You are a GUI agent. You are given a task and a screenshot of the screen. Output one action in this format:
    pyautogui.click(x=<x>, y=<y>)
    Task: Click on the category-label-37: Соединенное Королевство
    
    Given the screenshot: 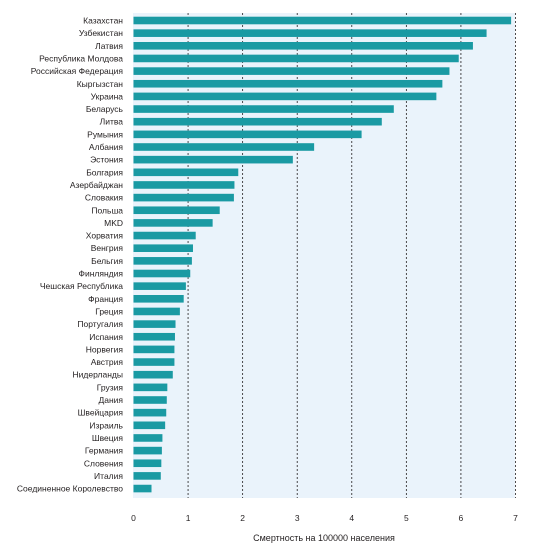 What is the action you would take?
    pyautogui.click(x=70, y=489)
    